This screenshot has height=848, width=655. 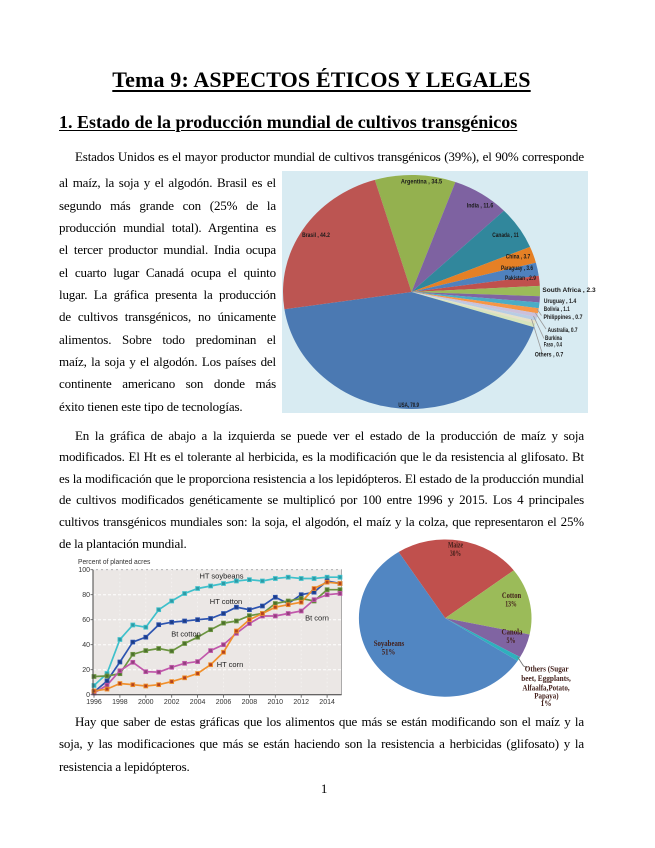 I want to click on svg-text: Soyabeans, so click(x=389, y=643).